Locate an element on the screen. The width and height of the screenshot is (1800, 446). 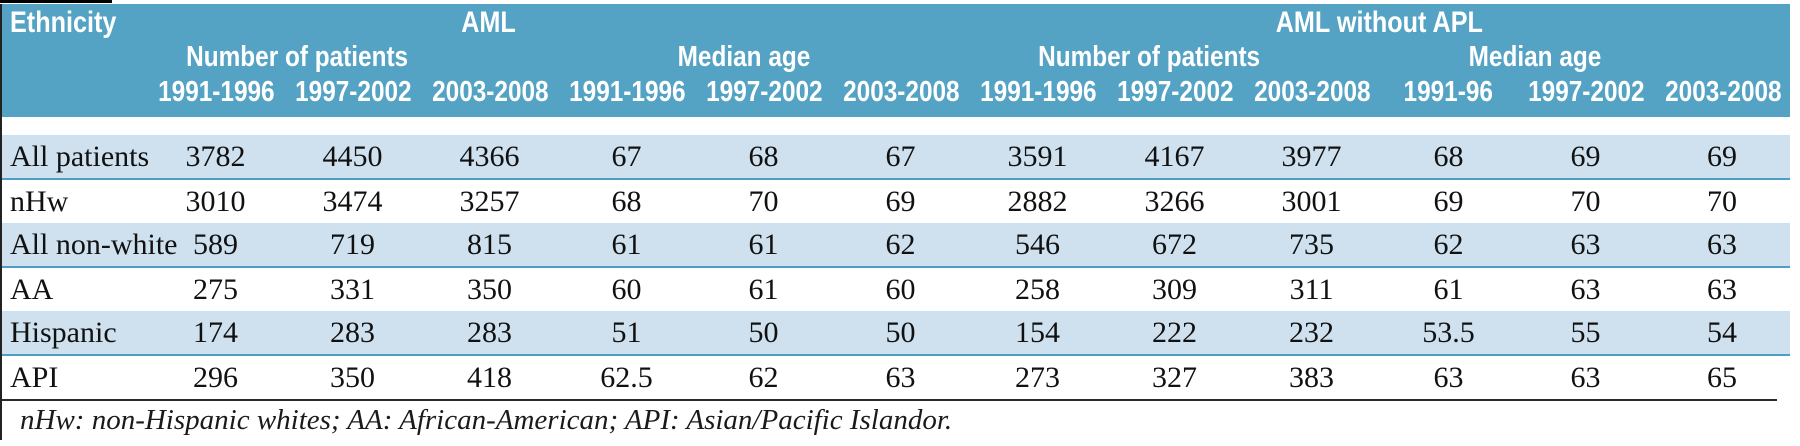
cell: 3266 is located at coordinates (1175, 201).